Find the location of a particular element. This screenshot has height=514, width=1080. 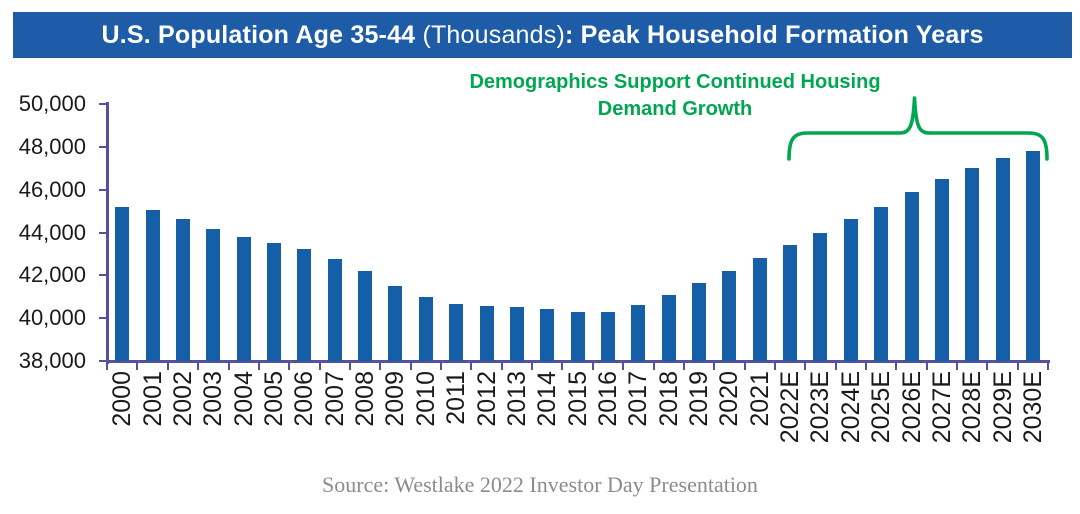

bar-2005 is located at coordinates (274, 302).